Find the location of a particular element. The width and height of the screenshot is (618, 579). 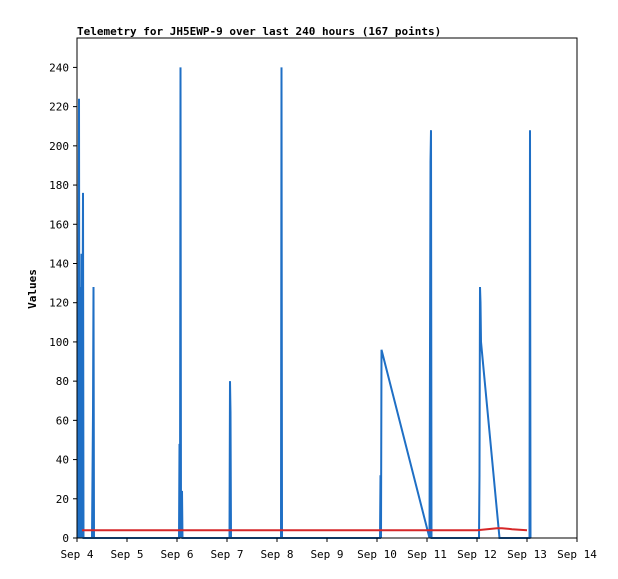

y-tick-label: 40 is located at coordinates (62, 460).